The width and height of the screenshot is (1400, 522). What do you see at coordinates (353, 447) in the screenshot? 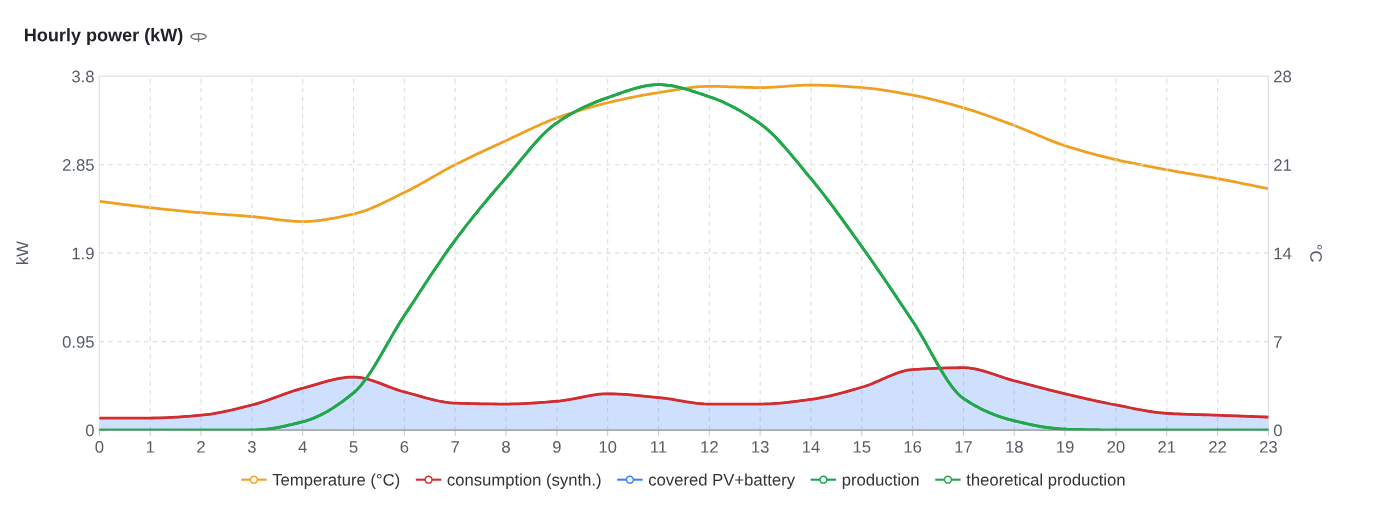
I see `x-tick-label: 5` at bounding box center [353, 447].